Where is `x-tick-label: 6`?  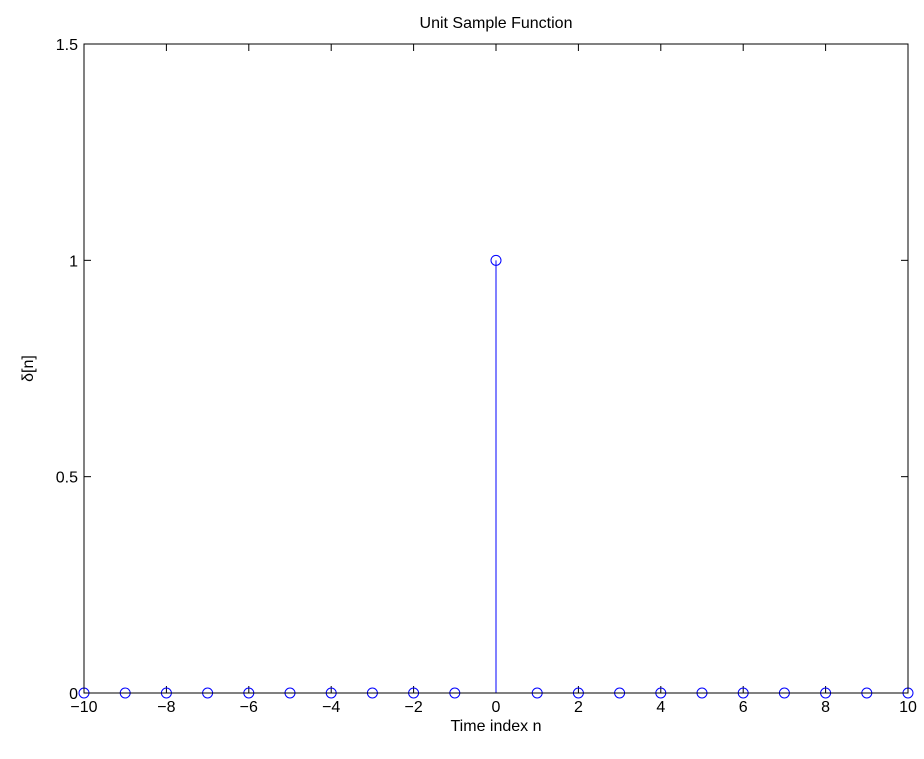
x-tick-label: 6 is located at coordinates (743, 707).